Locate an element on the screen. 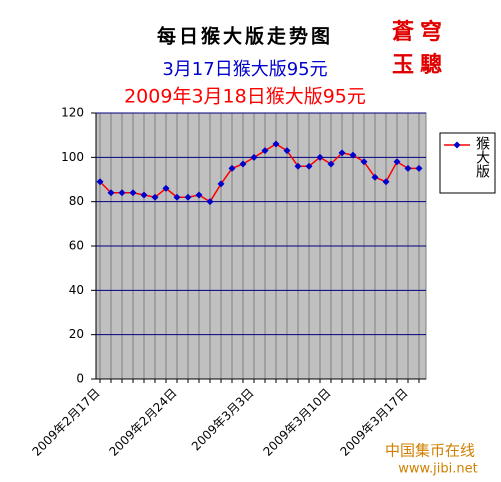 This screenshot has height=482, width=501. y-tick-label: 120 is located at coordinates (72, 113).